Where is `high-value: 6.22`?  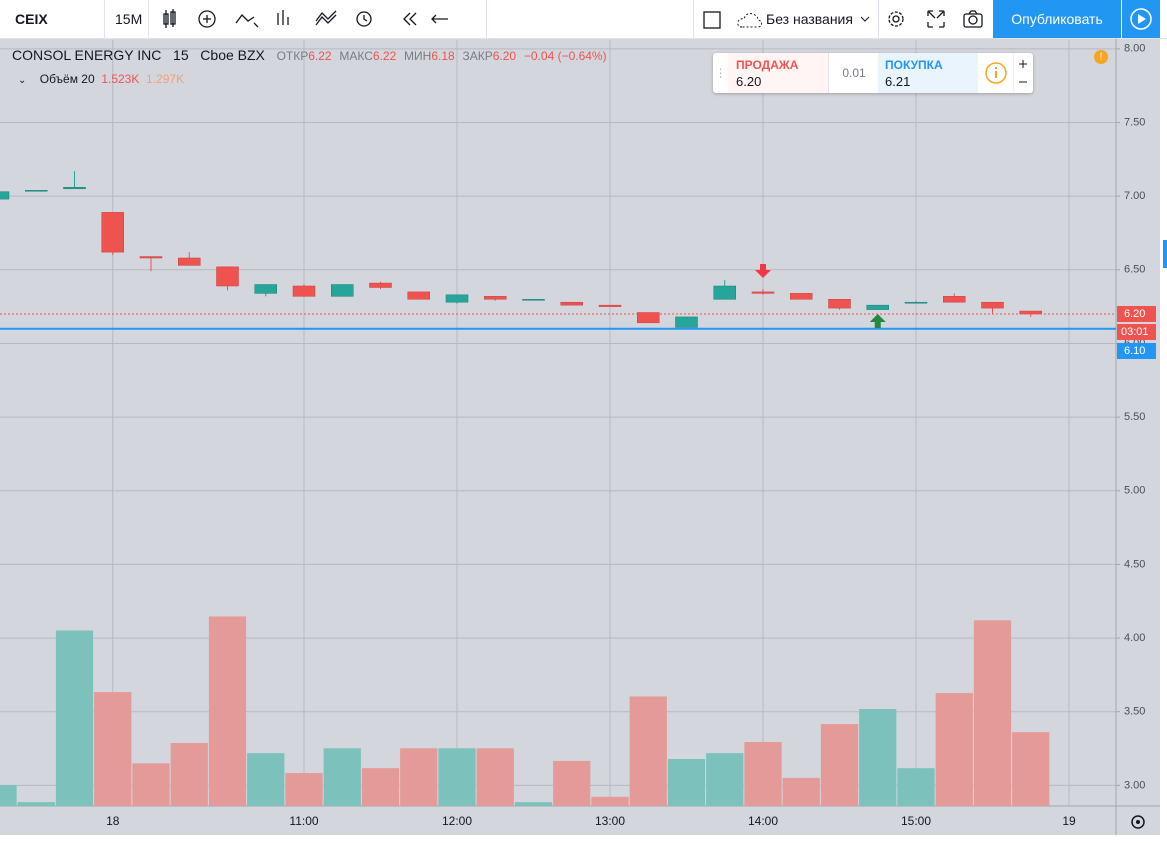
high-value: 6.22 is located at coordinates (384, 56).